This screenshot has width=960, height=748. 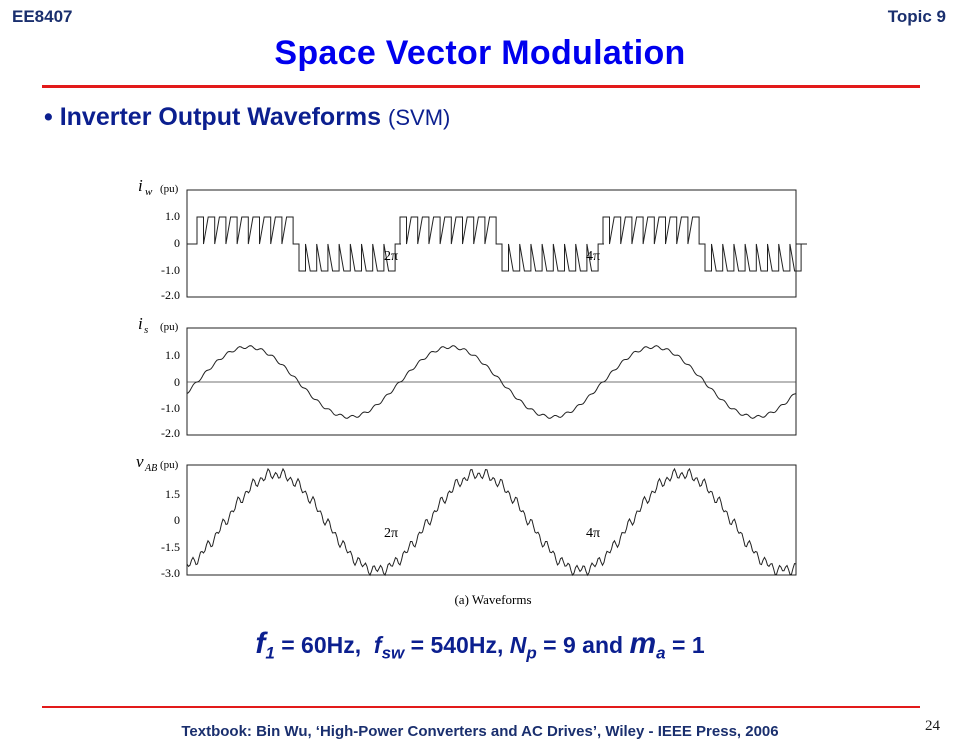 I want to click on panel3-waveform, so click(x=491, y=522).